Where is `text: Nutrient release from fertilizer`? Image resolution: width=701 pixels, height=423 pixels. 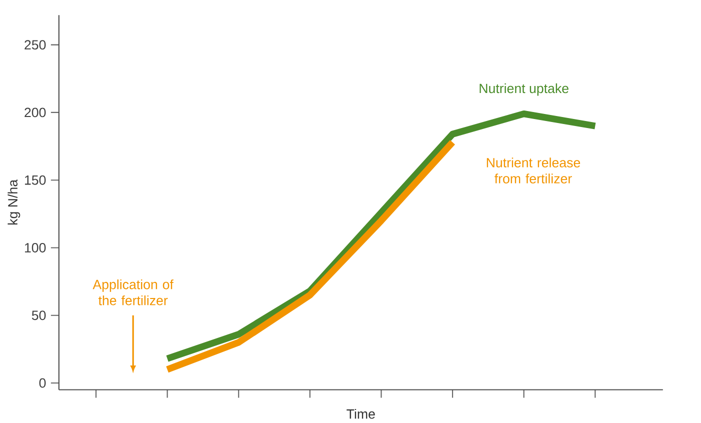 text: Nutrient release from fertilizer is located at coordinates (533, 171).